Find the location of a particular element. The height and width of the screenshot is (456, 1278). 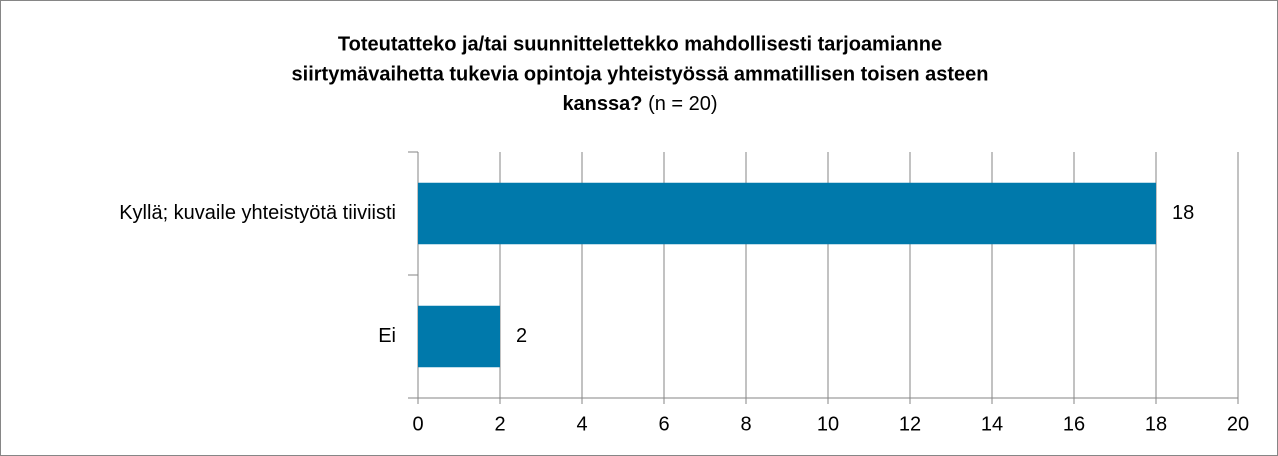

chart-title-line: kanssa? (n = 20) is located at coordinates (639, 104).